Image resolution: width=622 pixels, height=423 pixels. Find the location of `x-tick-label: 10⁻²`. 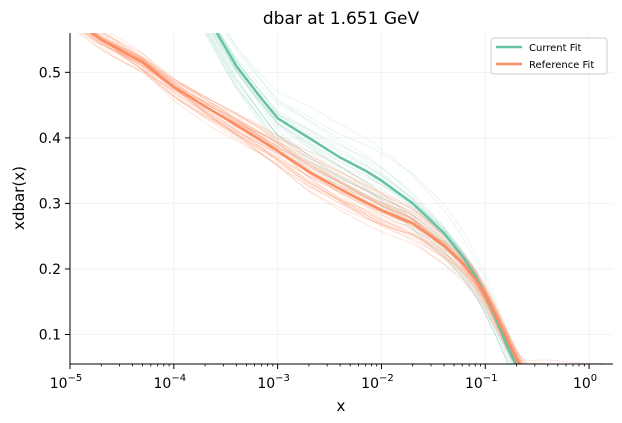

x-tick-label: 10⁻² is located at coordinates (377, 382).